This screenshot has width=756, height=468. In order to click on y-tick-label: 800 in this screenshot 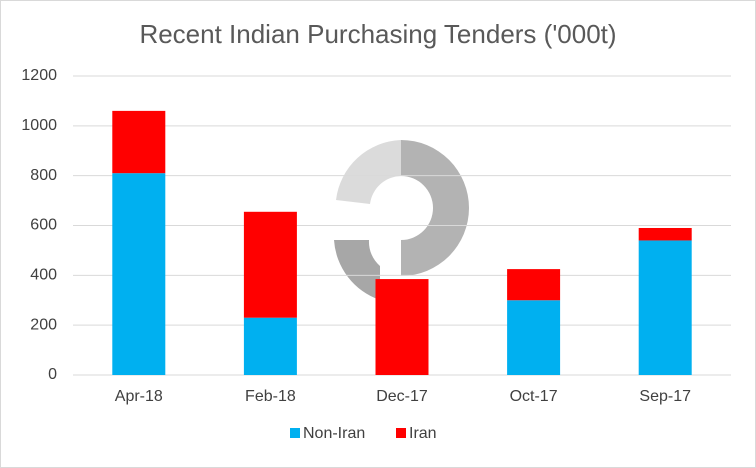, I will do `click(43, 175)`.